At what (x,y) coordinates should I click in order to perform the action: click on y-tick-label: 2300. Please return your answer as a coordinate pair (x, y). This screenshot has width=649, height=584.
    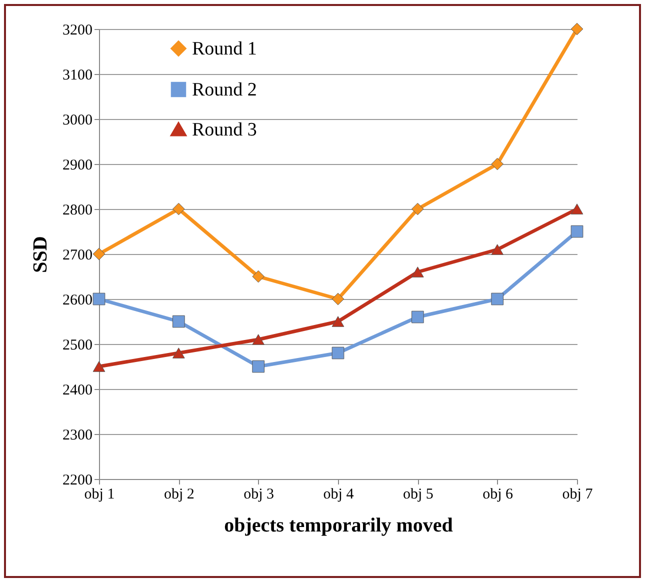
    Looking at the image, I should click on (77, 436).